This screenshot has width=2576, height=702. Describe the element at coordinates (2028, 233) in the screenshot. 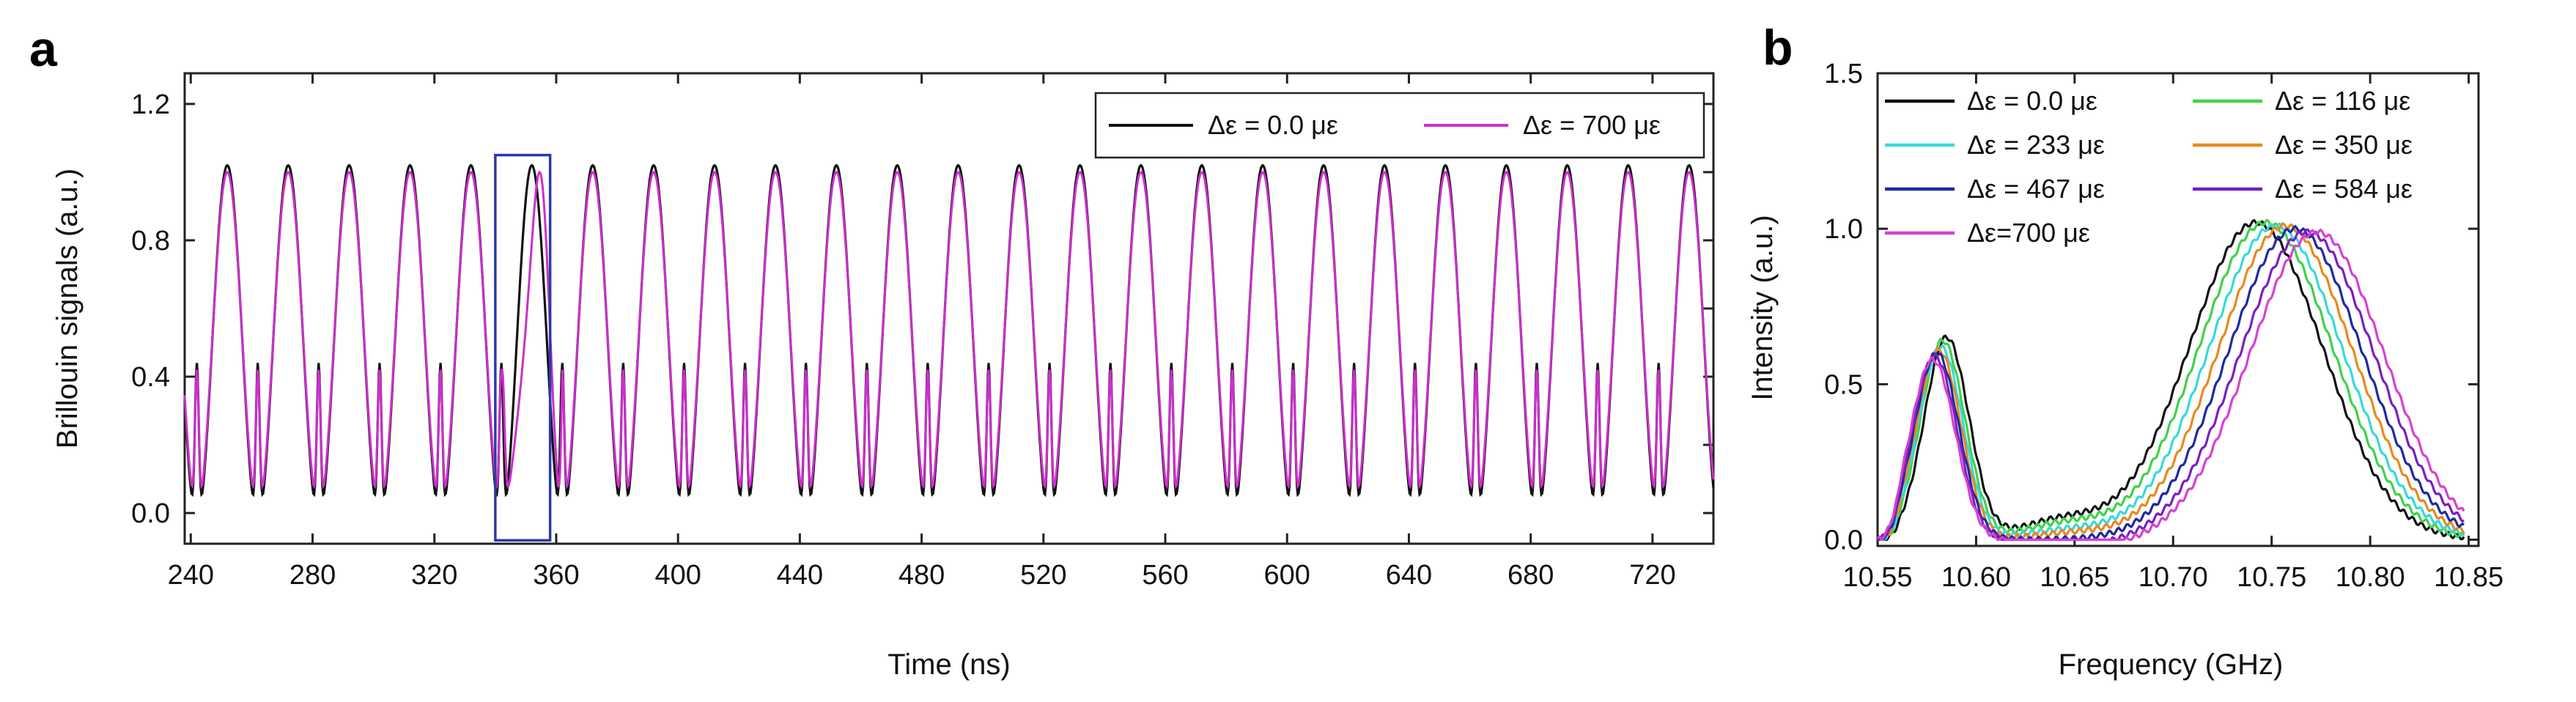

I see `legend-label-b-6: Δε=700 με` at that location.